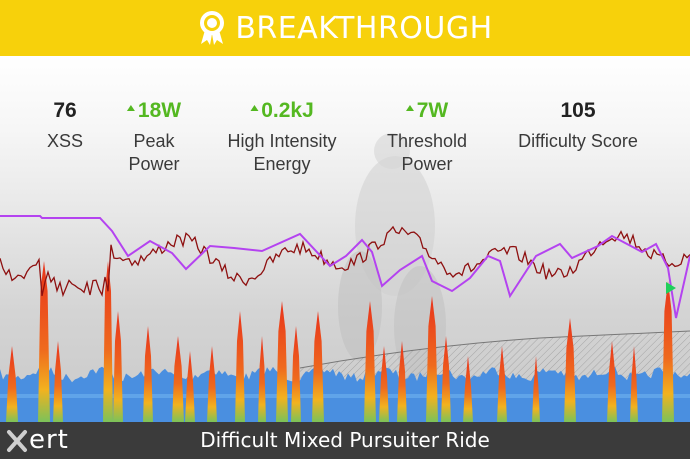 The width and height of the screenshot is (690, 459). I want to click on breakthrough-banner: BREAKTHROUGH, so click(345, 28).